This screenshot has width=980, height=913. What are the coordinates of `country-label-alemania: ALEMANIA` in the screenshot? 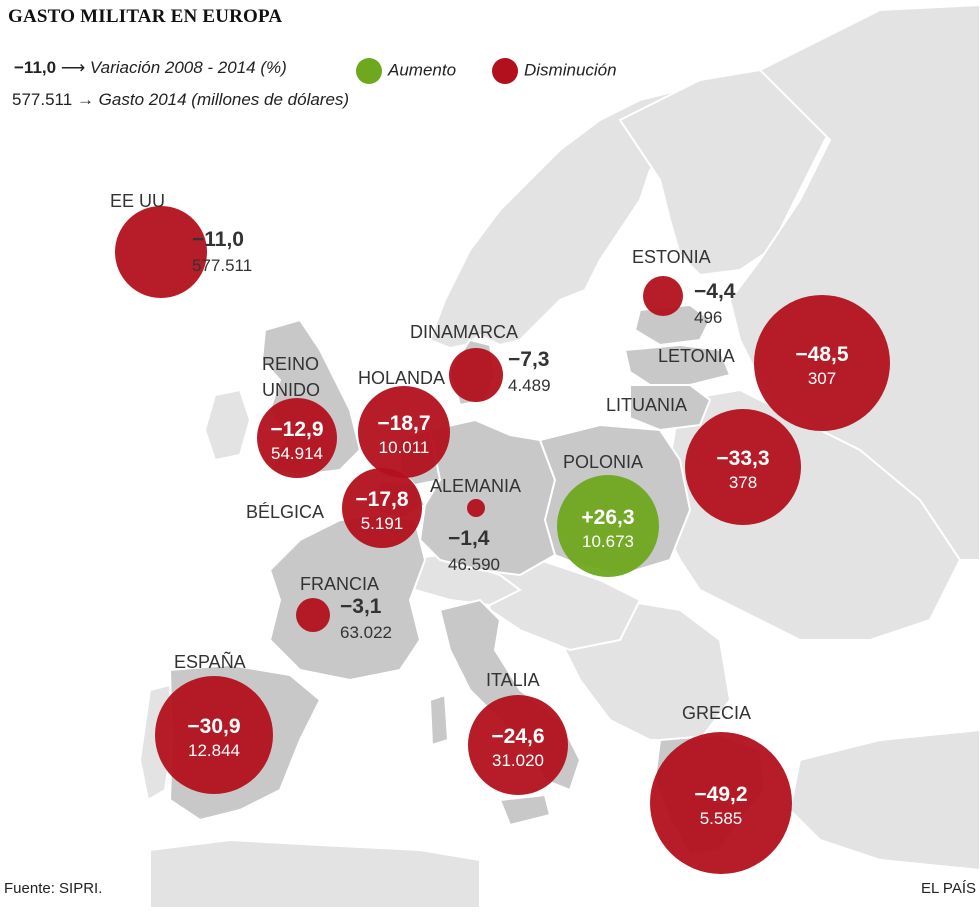 It's located at (475, 486).